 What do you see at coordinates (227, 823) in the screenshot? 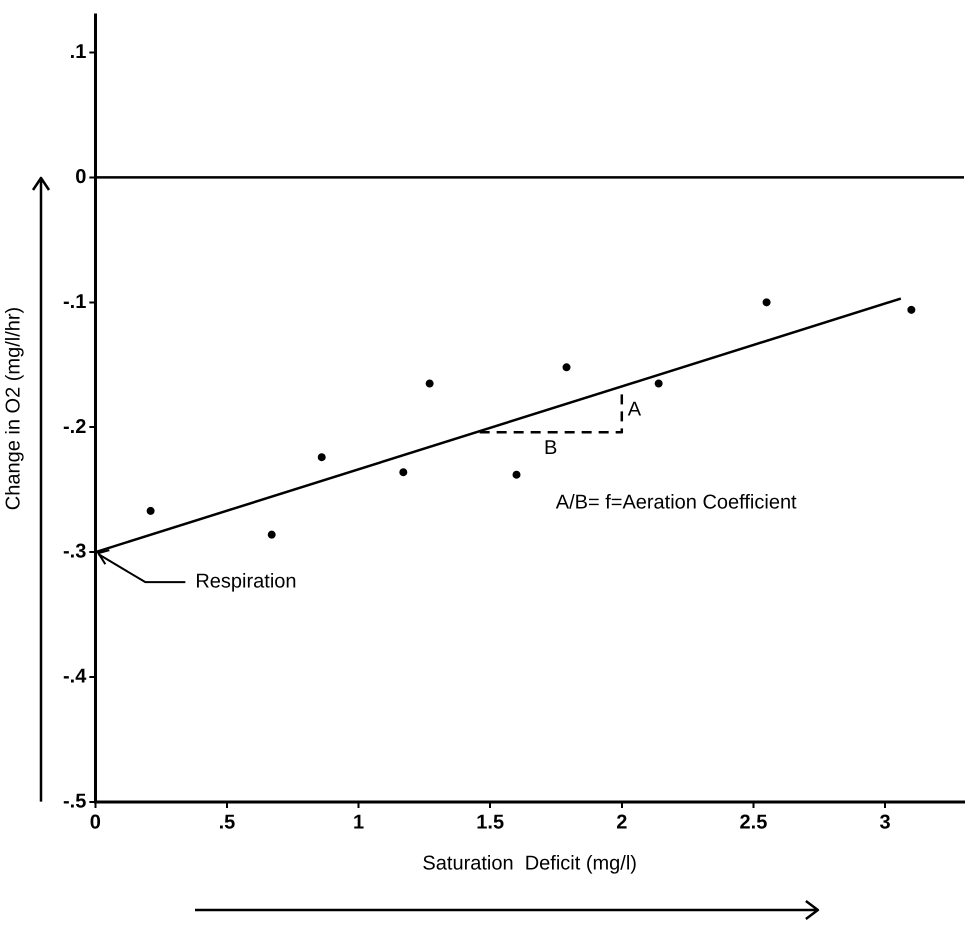
I see `x-tick-label: .5` at bounding box center [227, 823].